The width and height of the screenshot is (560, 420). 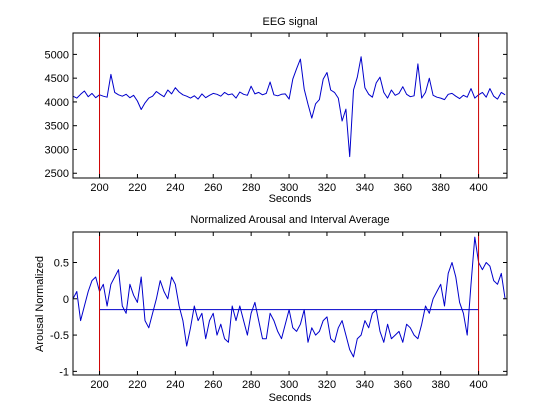 I want to click on y-tick-label: 3500, so click(x=57, y=127).